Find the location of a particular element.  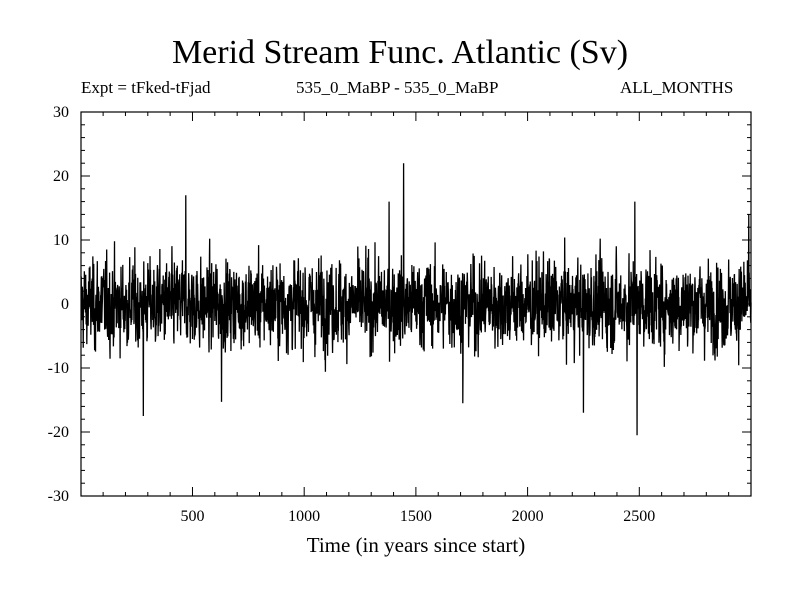

y-tick-label: 30 is located at coordinates (61, 112).